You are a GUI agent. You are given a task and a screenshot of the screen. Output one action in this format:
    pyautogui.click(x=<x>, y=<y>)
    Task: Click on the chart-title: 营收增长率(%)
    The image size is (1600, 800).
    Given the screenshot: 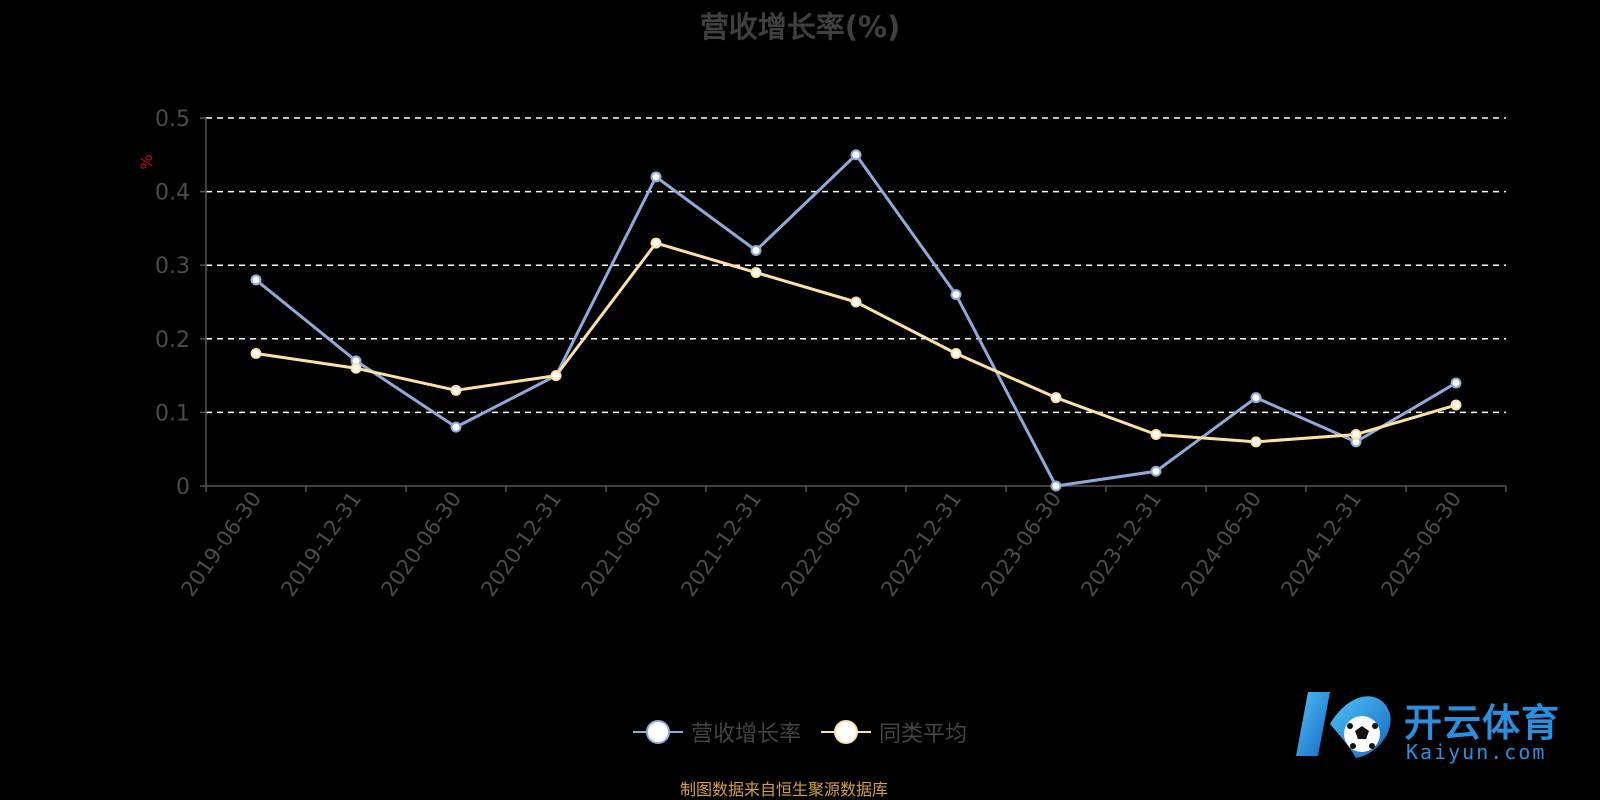 What is the action you would take?
    pyautogui.click(x=800, y=27)
    